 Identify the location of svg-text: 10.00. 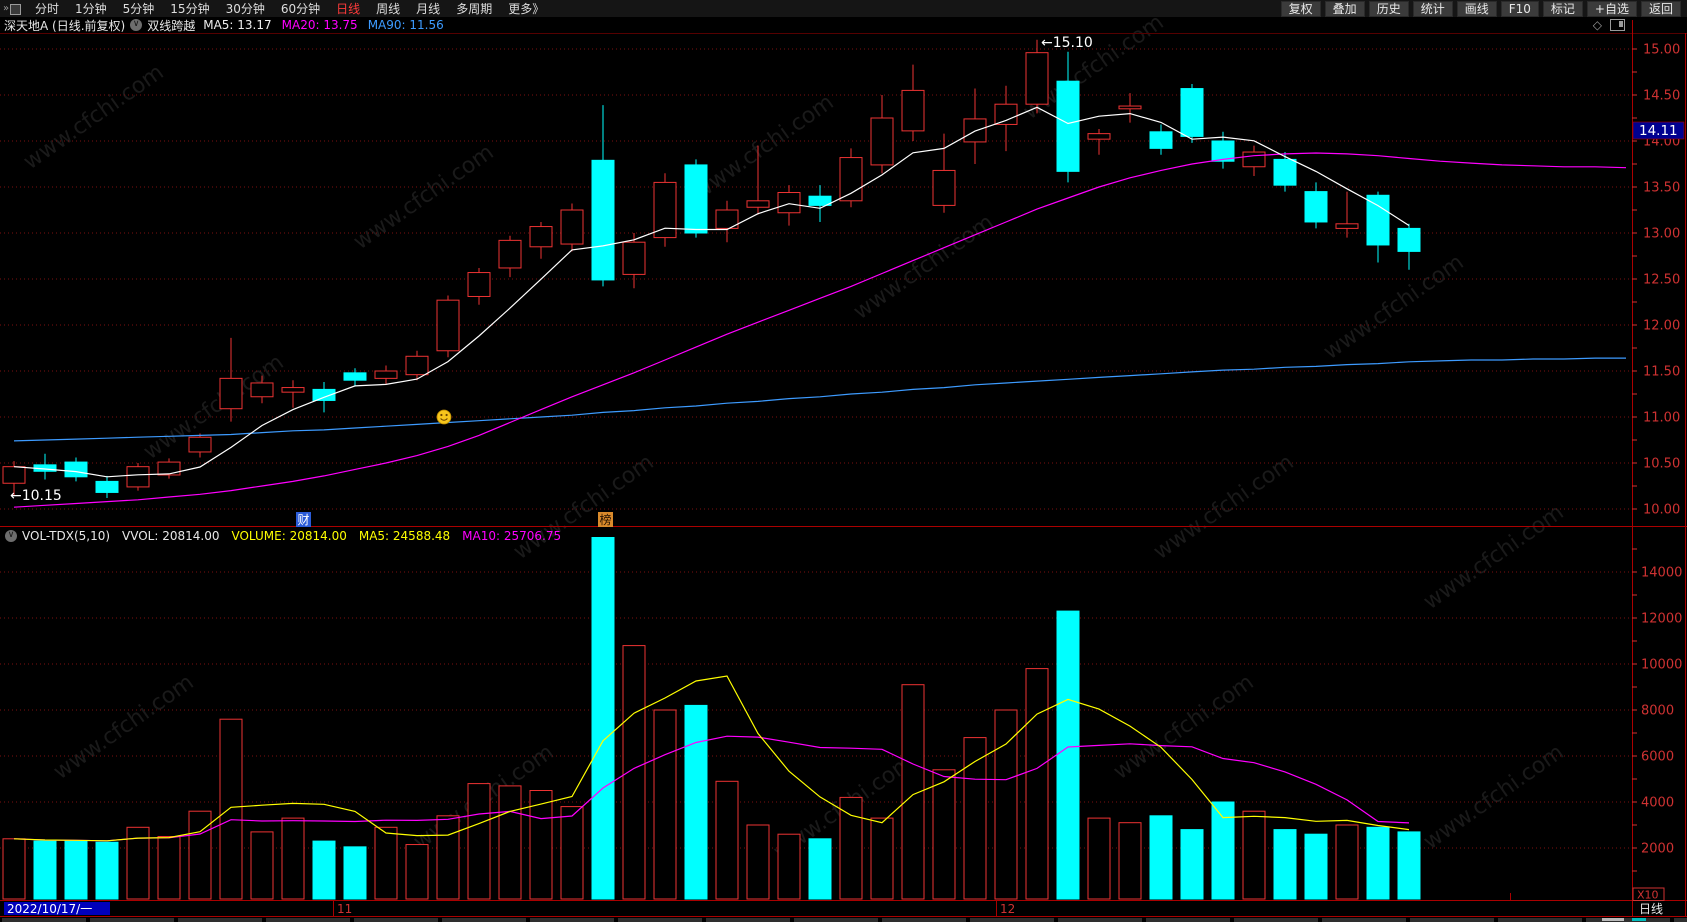
(1661, 510).